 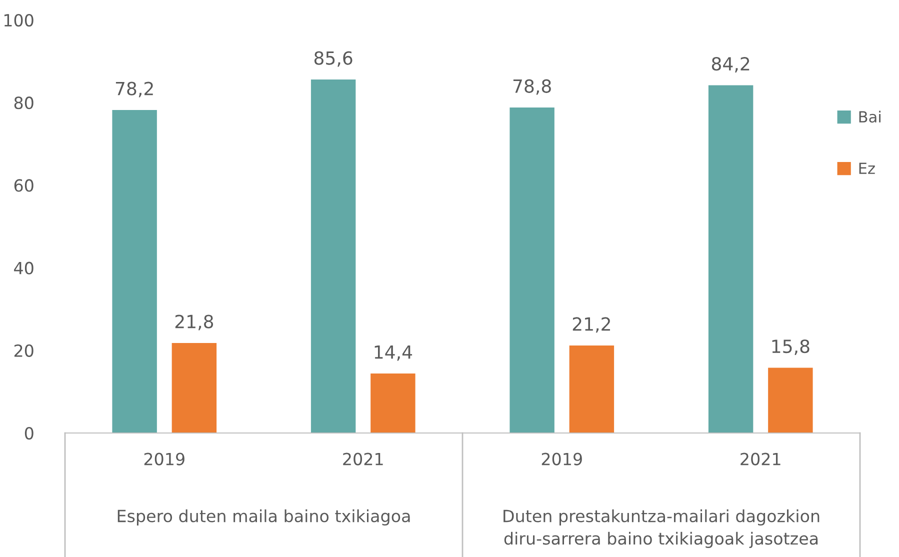 I want to click on y-tick-label: 60, so click(x=24, y=185).